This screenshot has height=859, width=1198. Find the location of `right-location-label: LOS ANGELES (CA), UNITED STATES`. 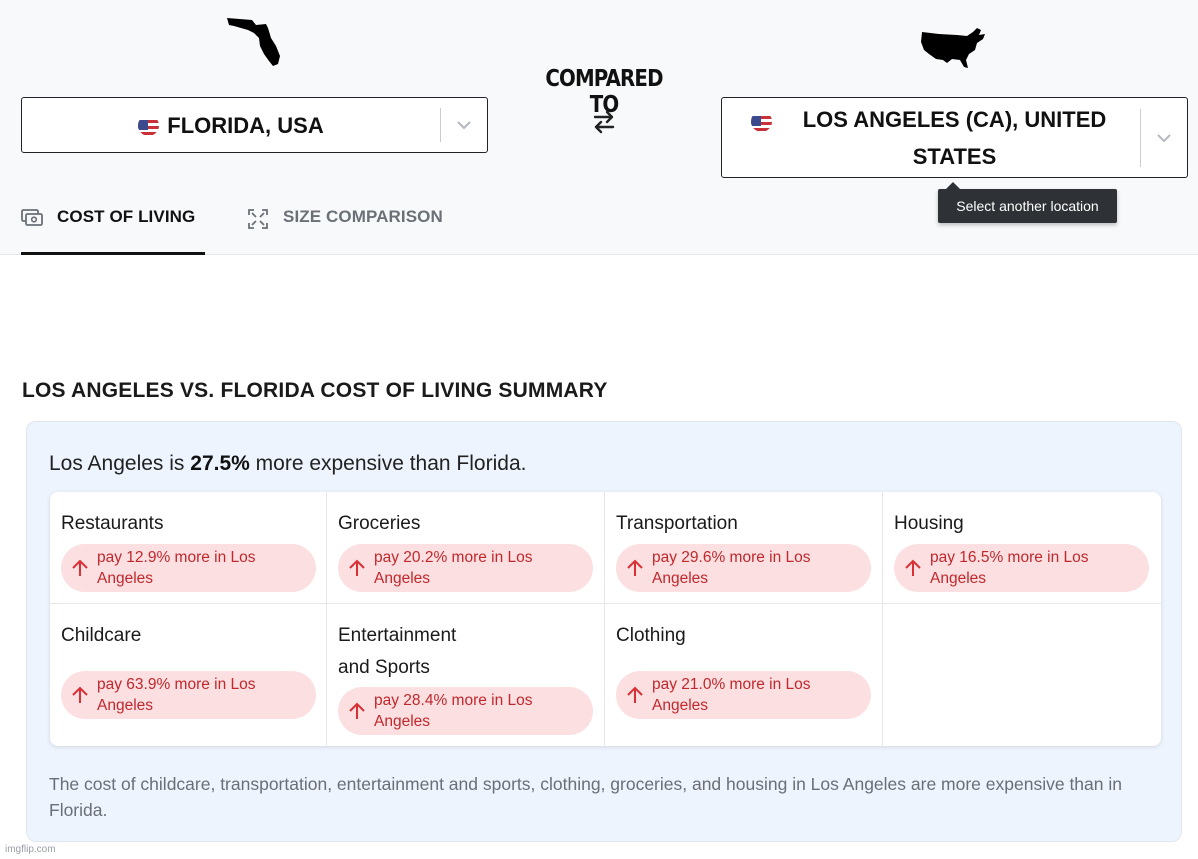

right-location-label: LOS ANGELES (CA), UNITED STATES is located at coordinates (954, 137).